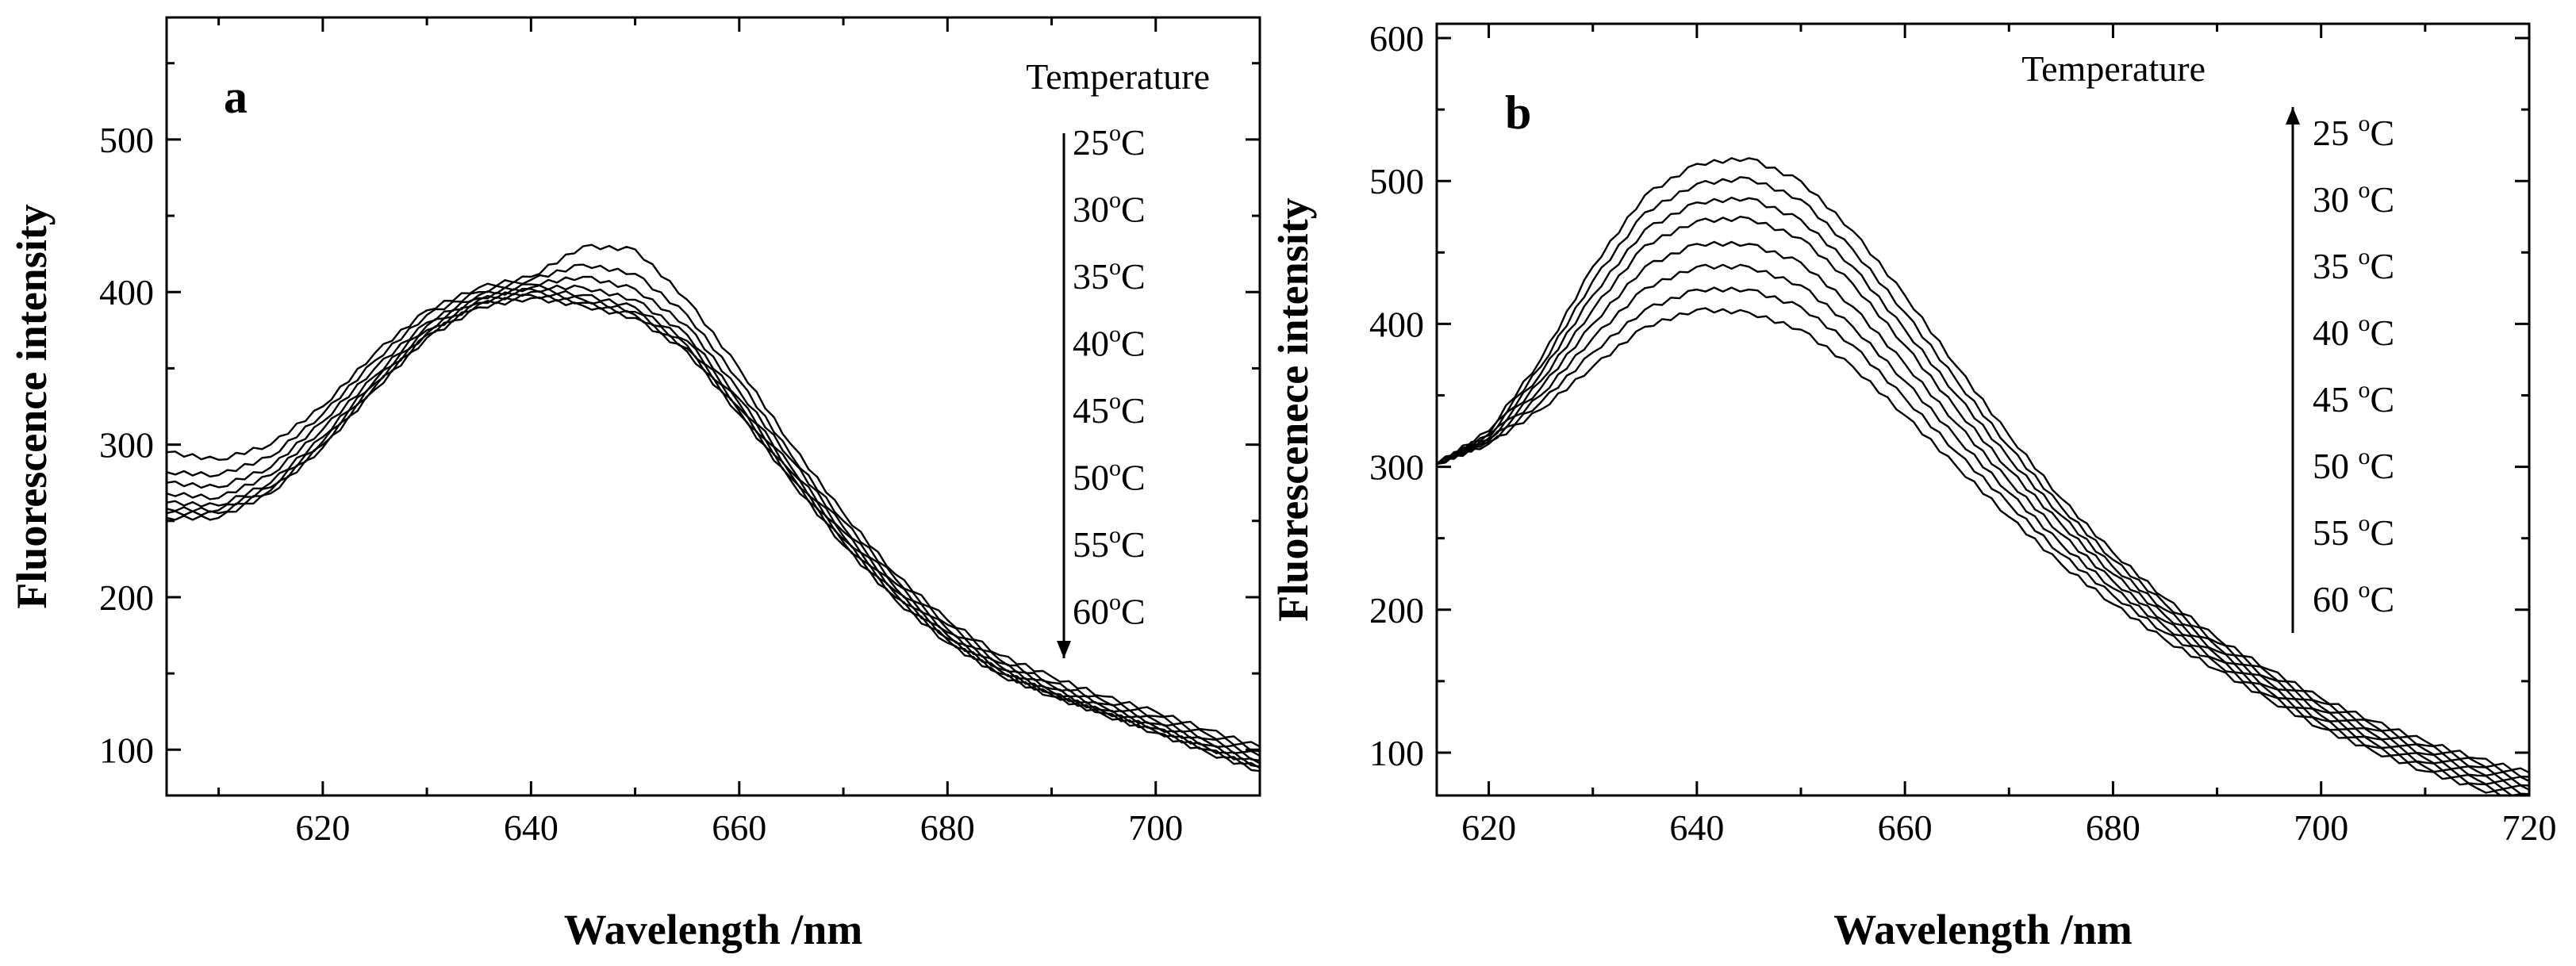  What do you see at coordinates (1109, 141) in the screenshot?
I see `legend-entry: 25oC` at bounding box center [1109, 141].